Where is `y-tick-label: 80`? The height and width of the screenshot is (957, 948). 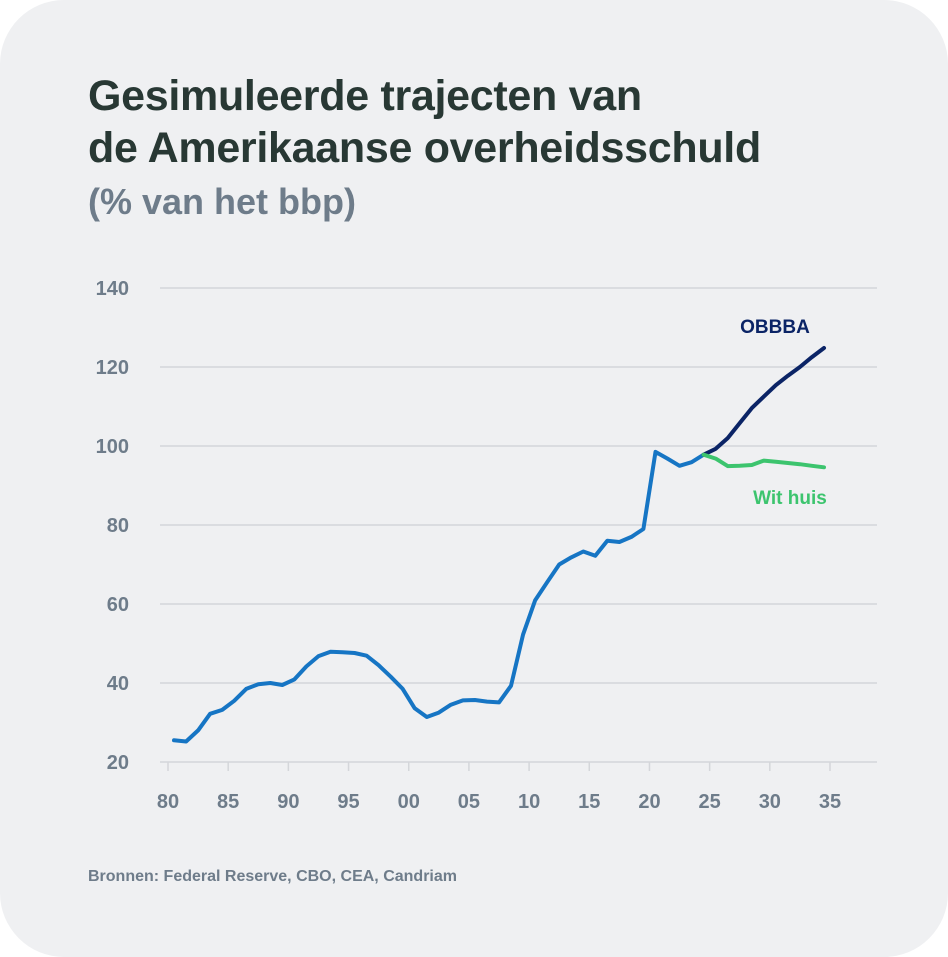 y-tick-label: 80 is located at coordinates (118, 526).